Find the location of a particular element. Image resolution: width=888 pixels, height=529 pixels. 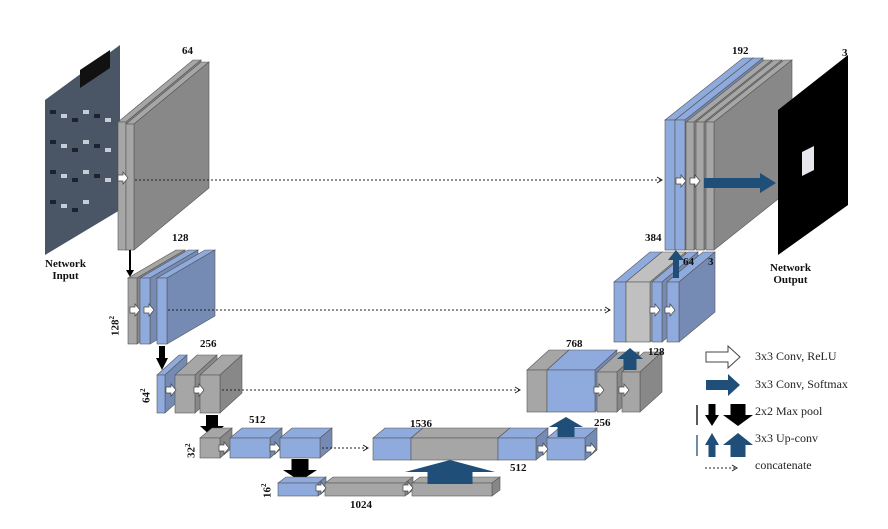

channels-dec4b: 512 is located at coordinates (518, 468).